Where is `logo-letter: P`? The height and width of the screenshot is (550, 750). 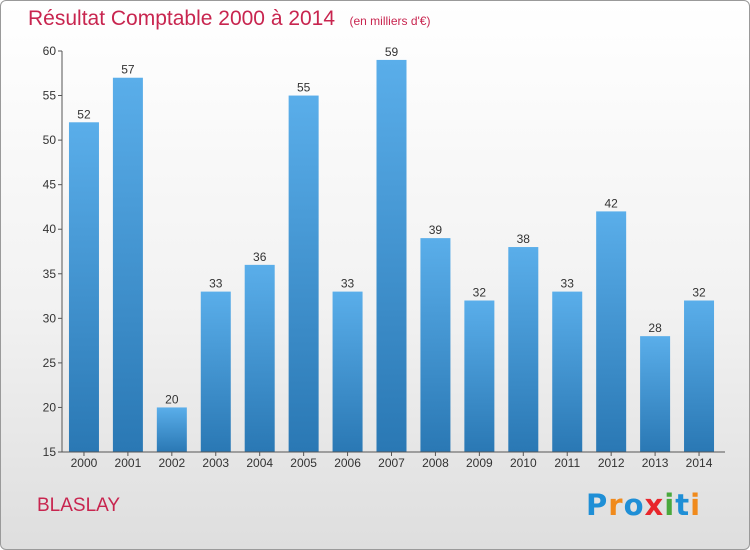
logo-letter: P is located at coordinates (597, 505).